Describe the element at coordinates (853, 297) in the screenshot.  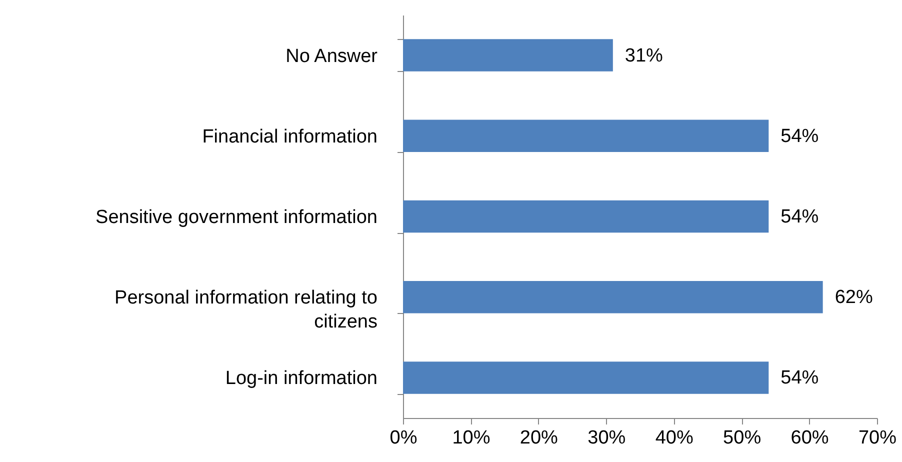
I see `data-label: 62%` at that location.